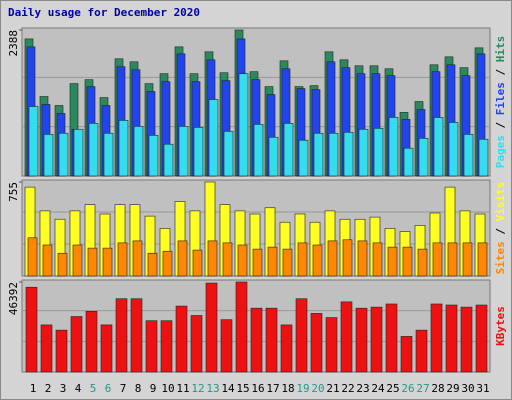 This screenshot has width=512, height=400. What do you see at coordinates (33, 388) in the screenshot?
I see `x-tick-label: 1` at bounding box center [33, 388].